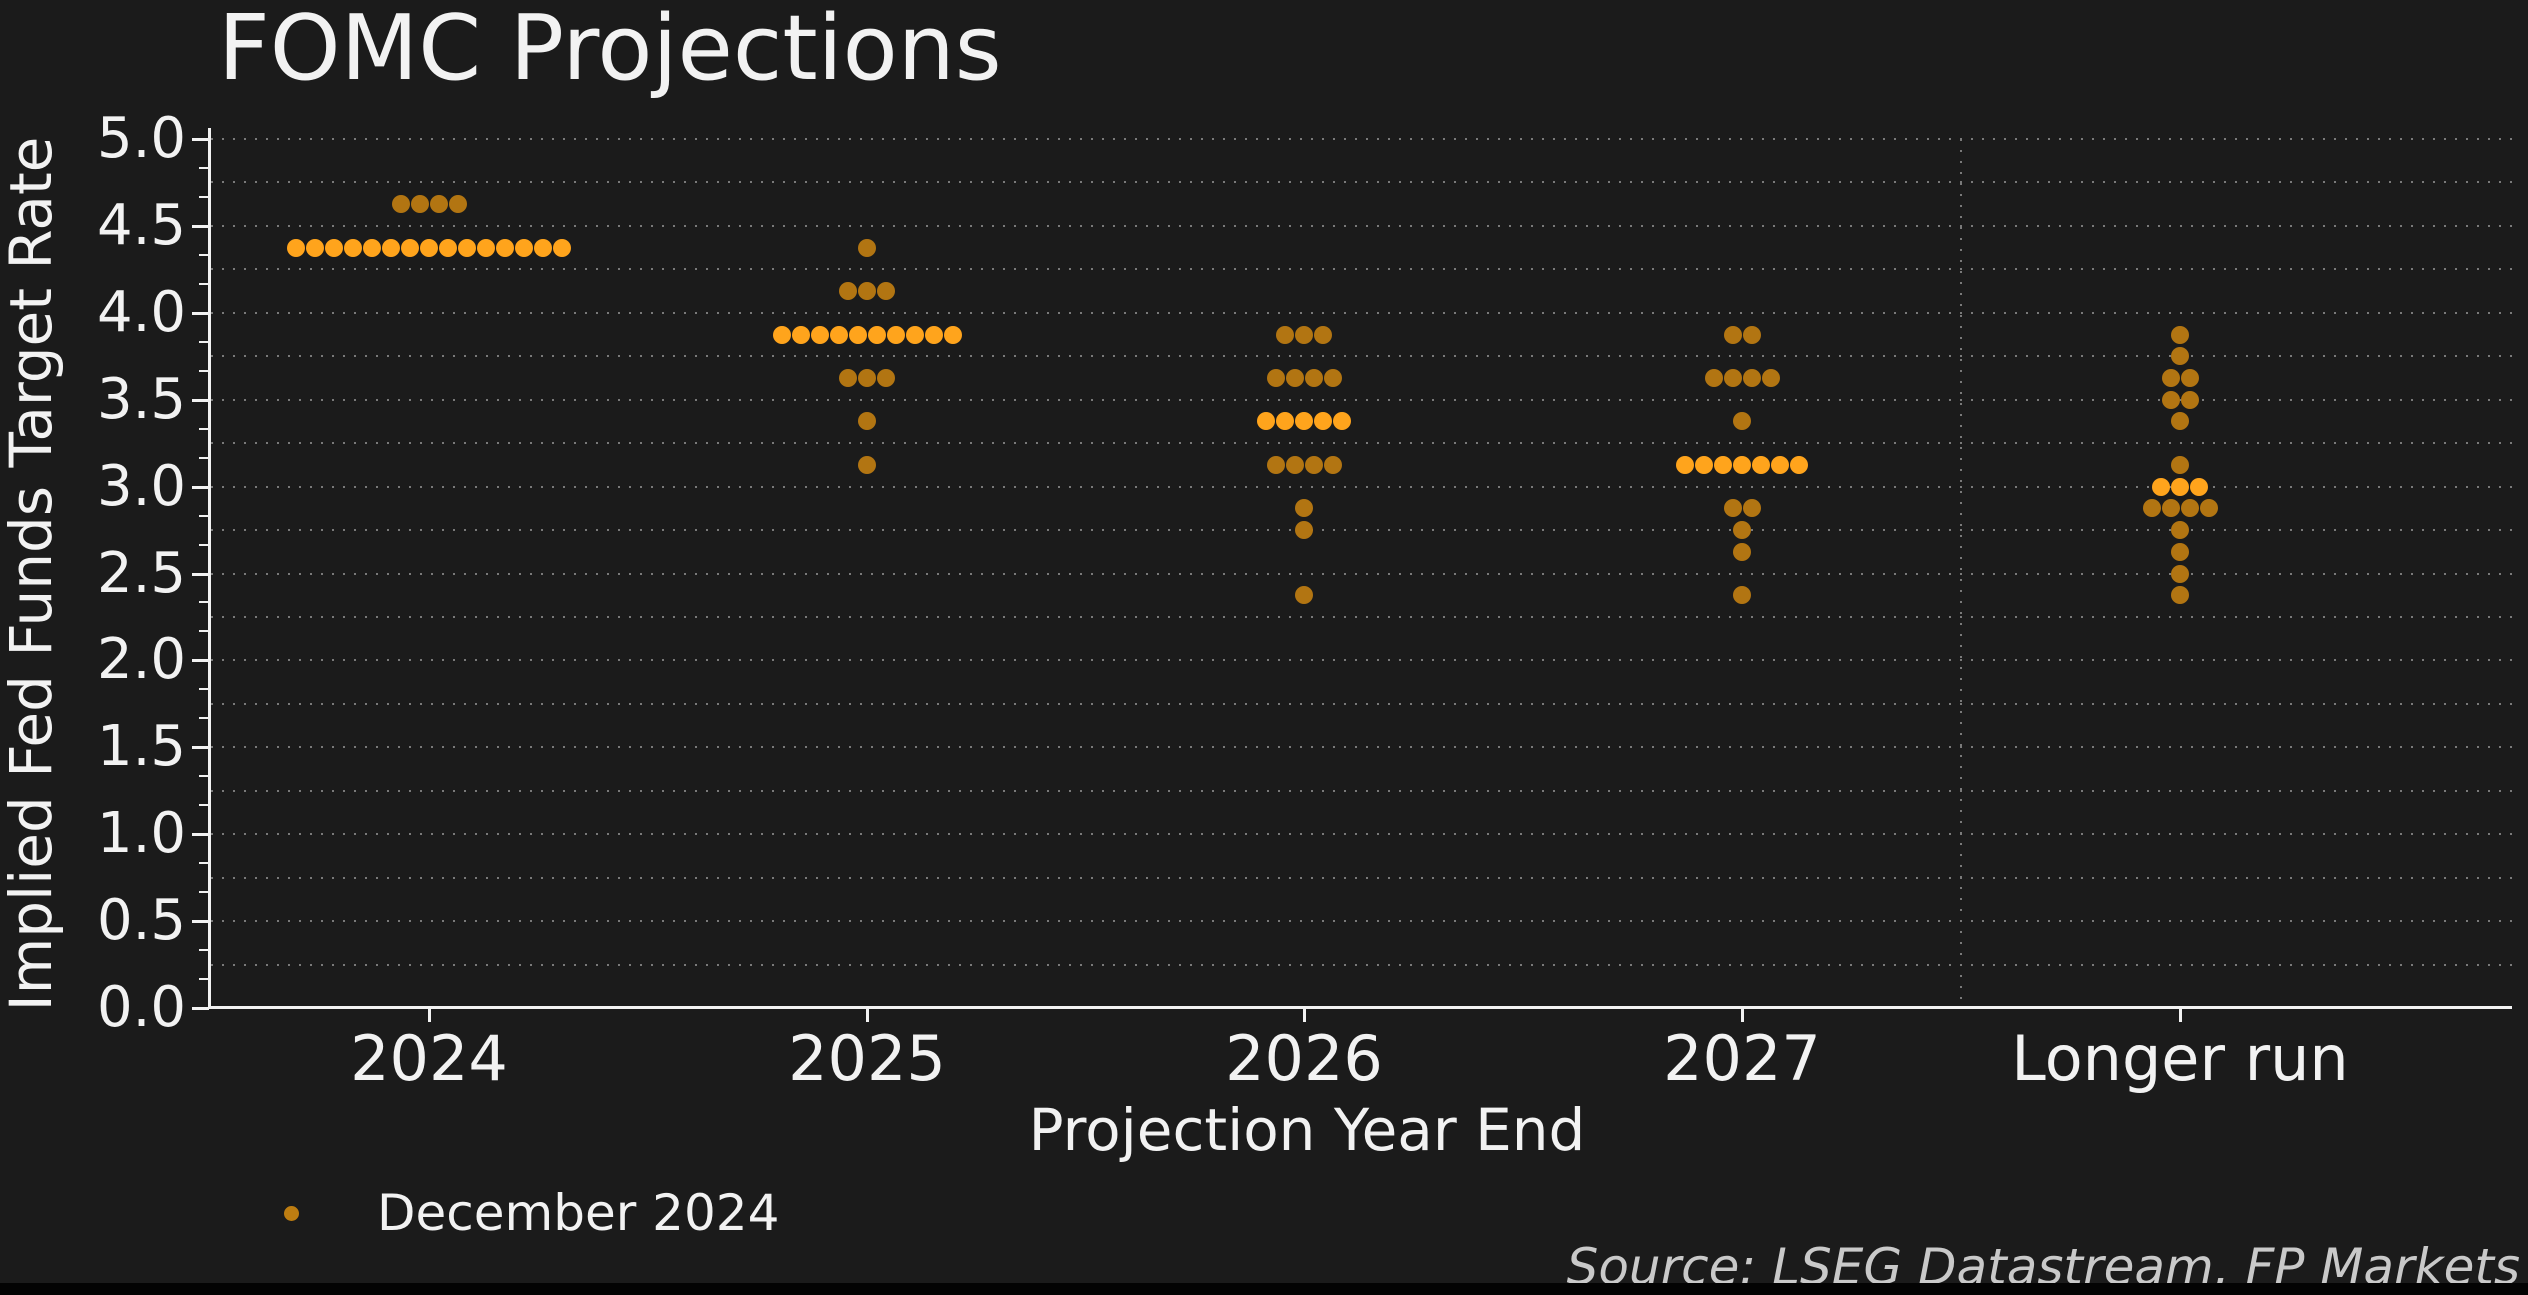 The height and width of the screenshot is (1295, 2528). Describe the element at coordinates (141, 921) in the screenshot. I see `y-tick-label: 0.5` at that location.